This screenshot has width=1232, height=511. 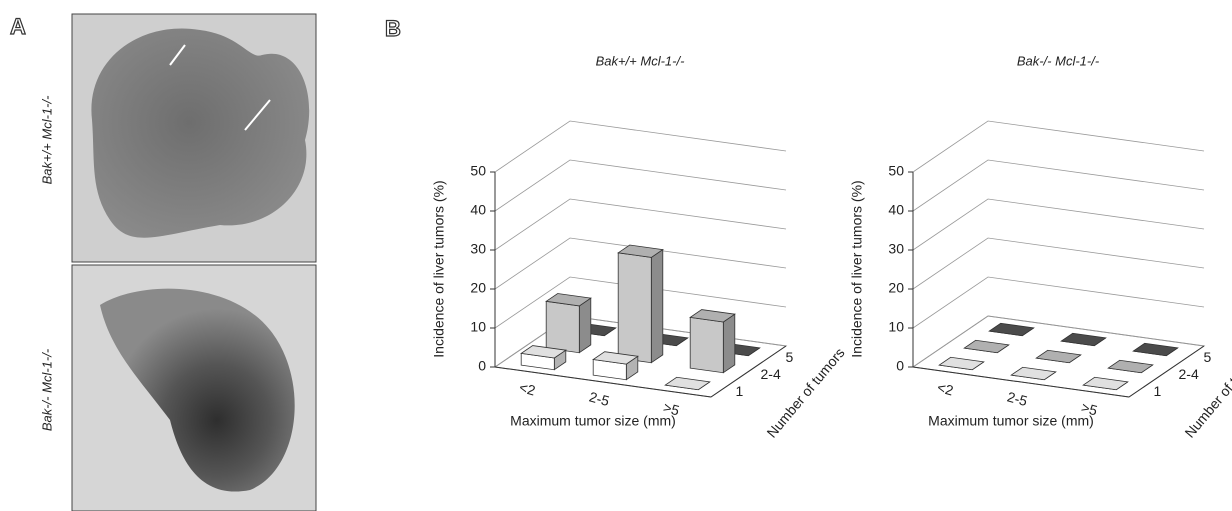 I want to click on panel-label: A, so click(x=18, y=26).